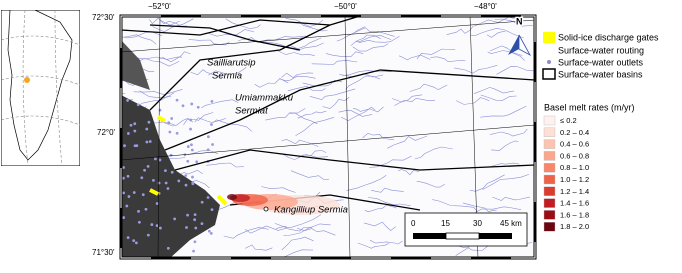  I want to click on lat-label: 71°30', so click(103, 252).